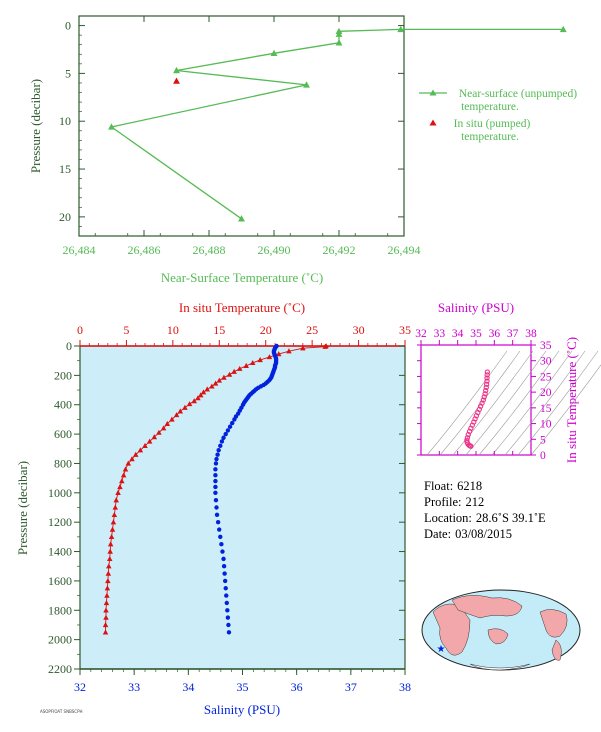  What do you see at coordinates (438, 534) in the screenshot?
I see `date-label: Date:` at bounding box center [438, 534].